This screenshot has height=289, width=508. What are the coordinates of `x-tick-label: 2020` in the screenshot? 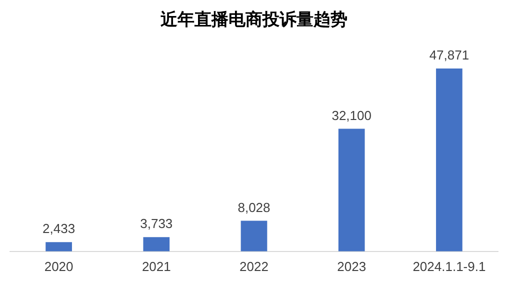 It's located at (59, 266).